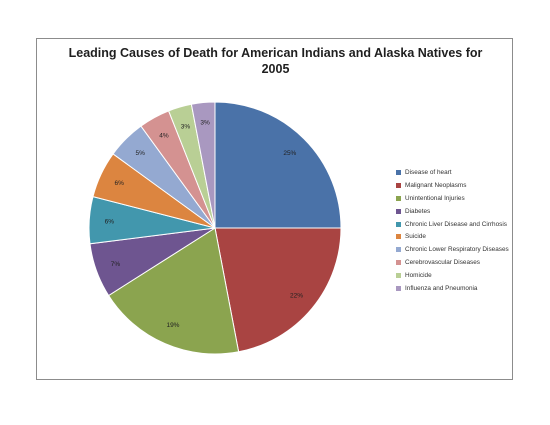  Describe the element at coordinates (418, 276) in the screenshot. I see `legend-label: Homicide` at that location.